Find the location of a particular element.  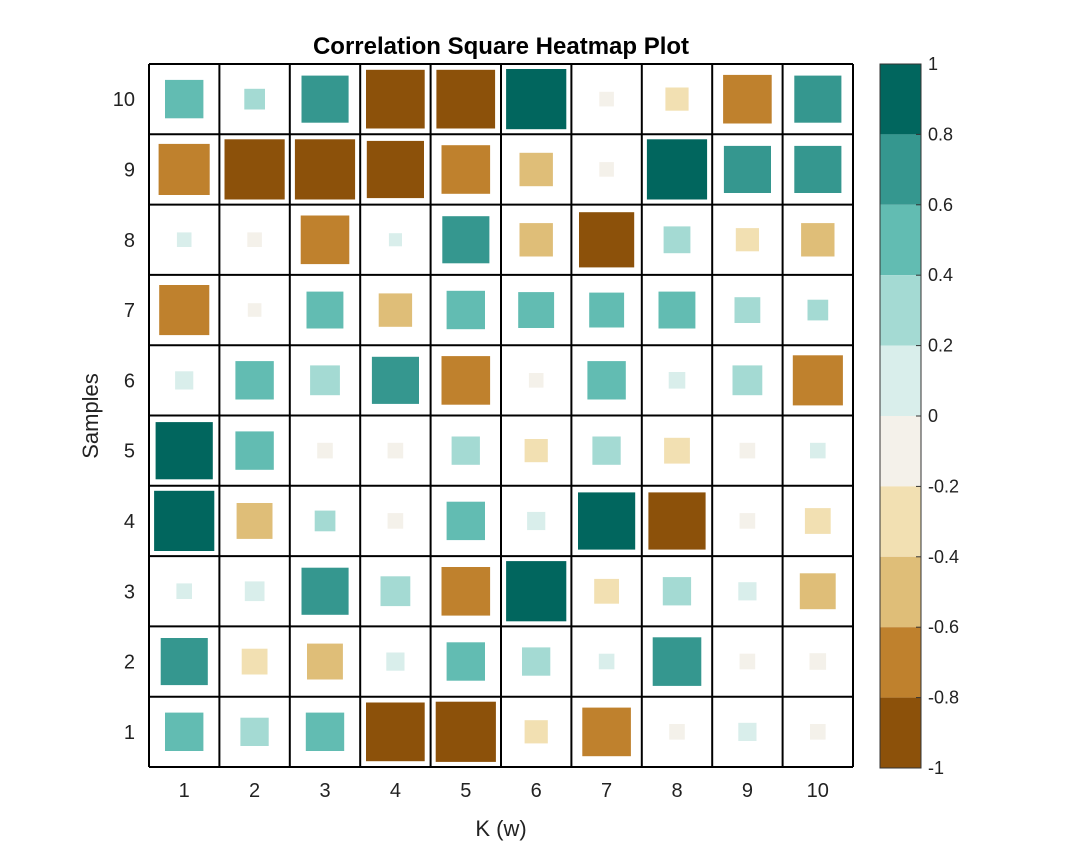

colorbar-tick-label: 0.8 is located at coordinates (940, 134).